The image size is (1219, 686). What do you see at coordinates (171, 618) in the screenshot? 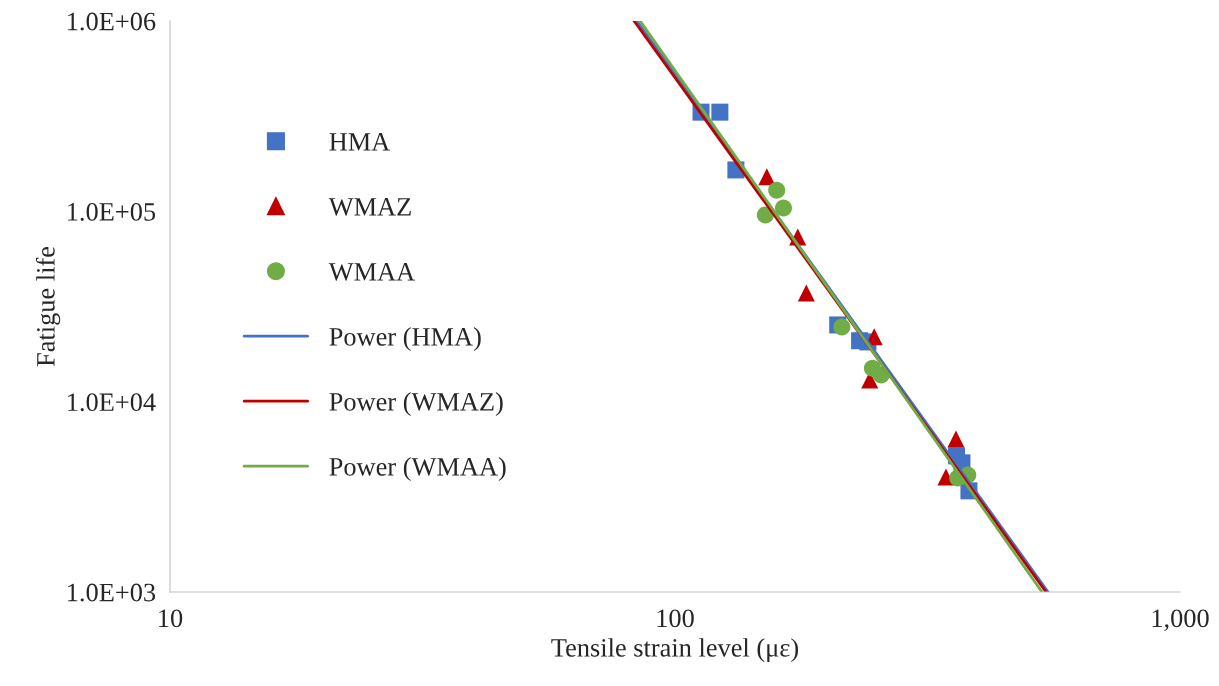
I see `x-tick-label: 10` at bounding box center [171, 618].